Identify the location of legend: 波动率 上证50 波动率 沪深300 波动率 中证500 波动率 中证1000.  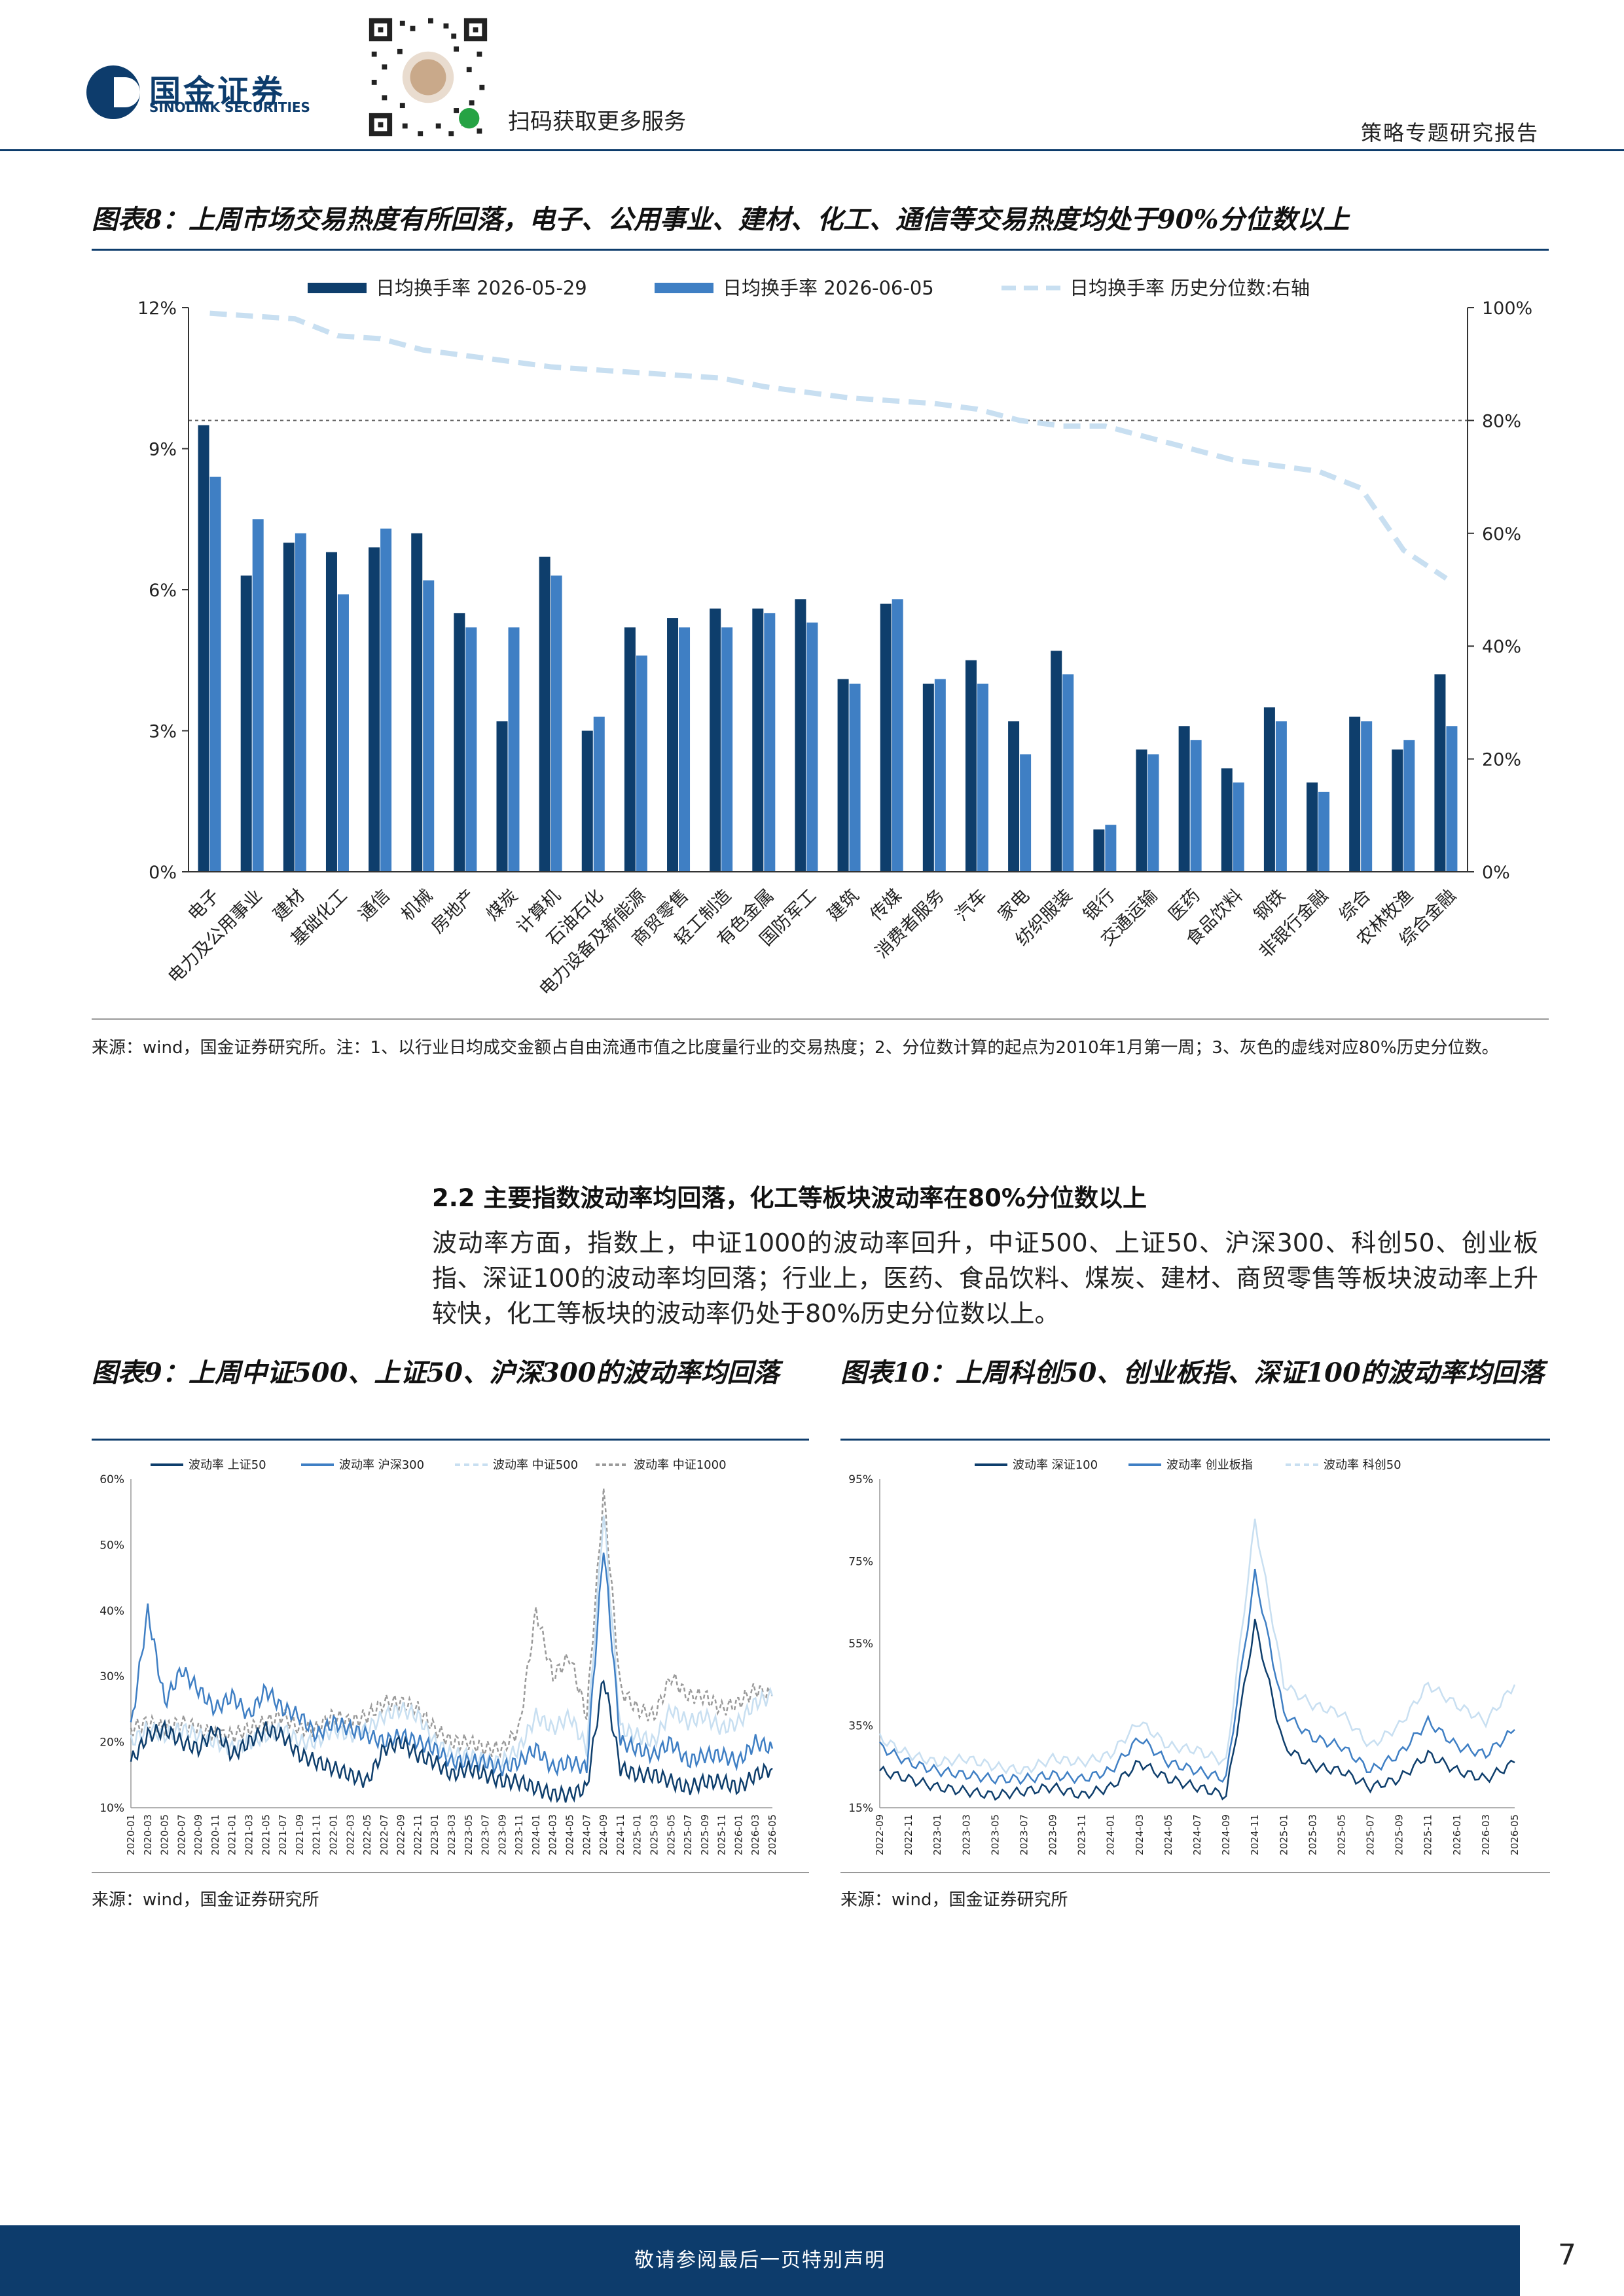
(439, 1465).